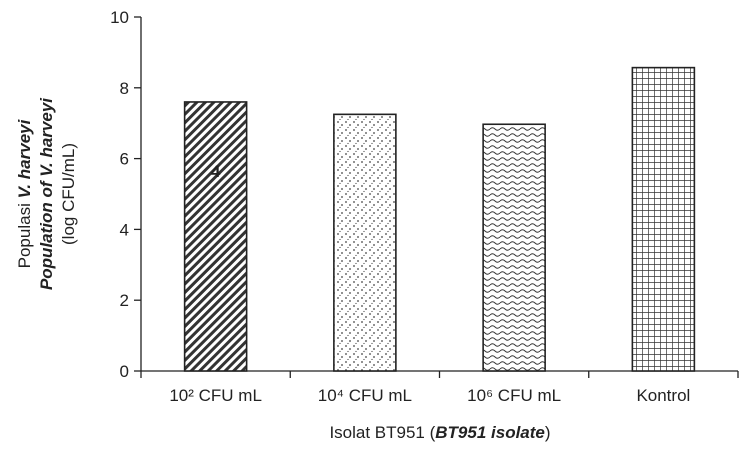  I want to click on y-tick-label: 6, so click(124, 159).